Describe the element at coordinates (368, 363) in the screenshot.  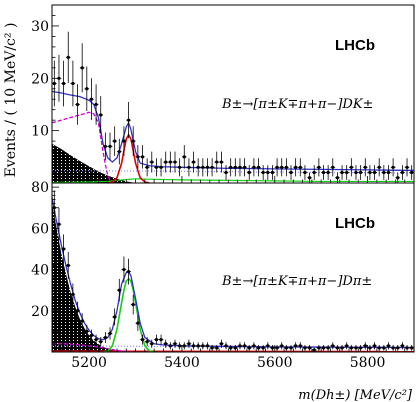
I see `x-tick-label: 5800` at that location.